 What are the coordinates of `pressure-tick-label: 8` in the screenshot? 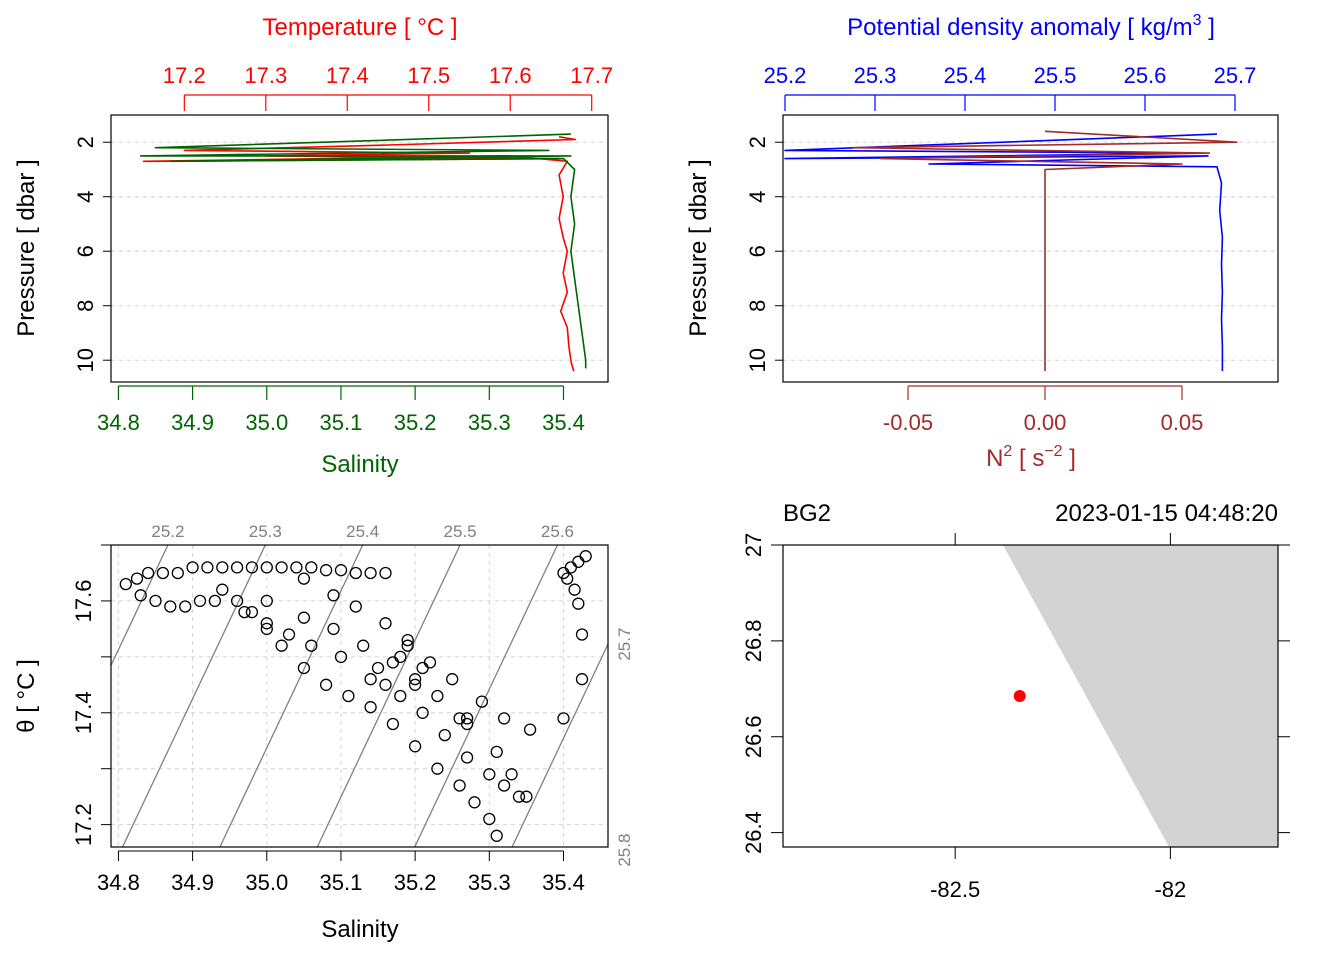 It's located at (85, 306).